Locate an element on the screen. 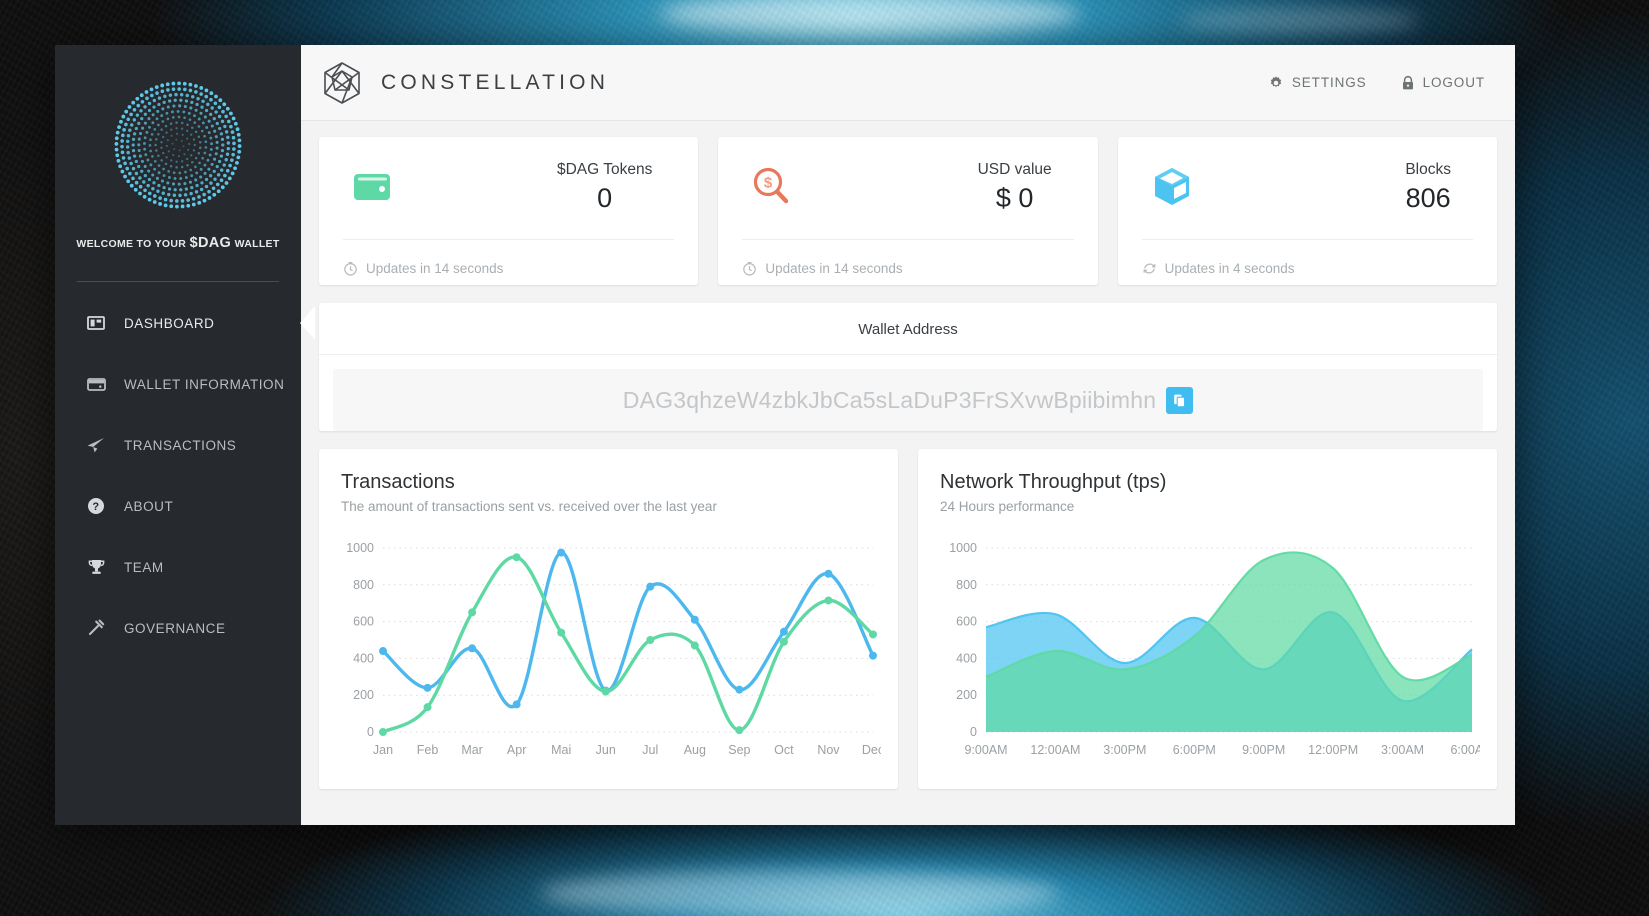 The image size is (1649, 916). wallet-address-title: Wallet Address is located at coordinates (908, 329).